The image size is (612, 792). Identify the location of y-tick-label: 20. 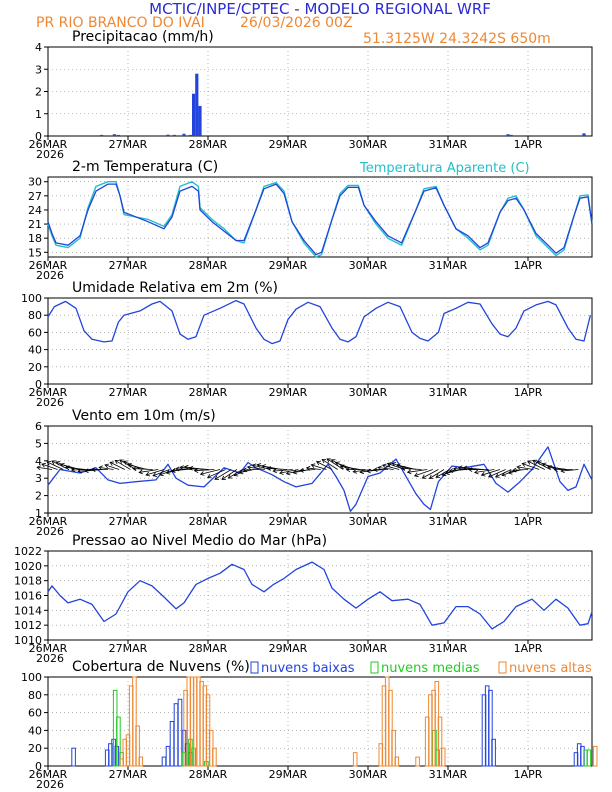
(35, 748).